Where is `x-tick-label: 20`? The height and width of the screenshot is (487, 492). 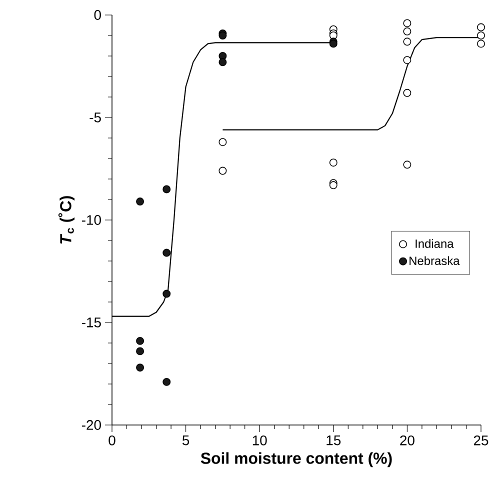 x-tick-label: 20 is located at coordinates (407, 440).